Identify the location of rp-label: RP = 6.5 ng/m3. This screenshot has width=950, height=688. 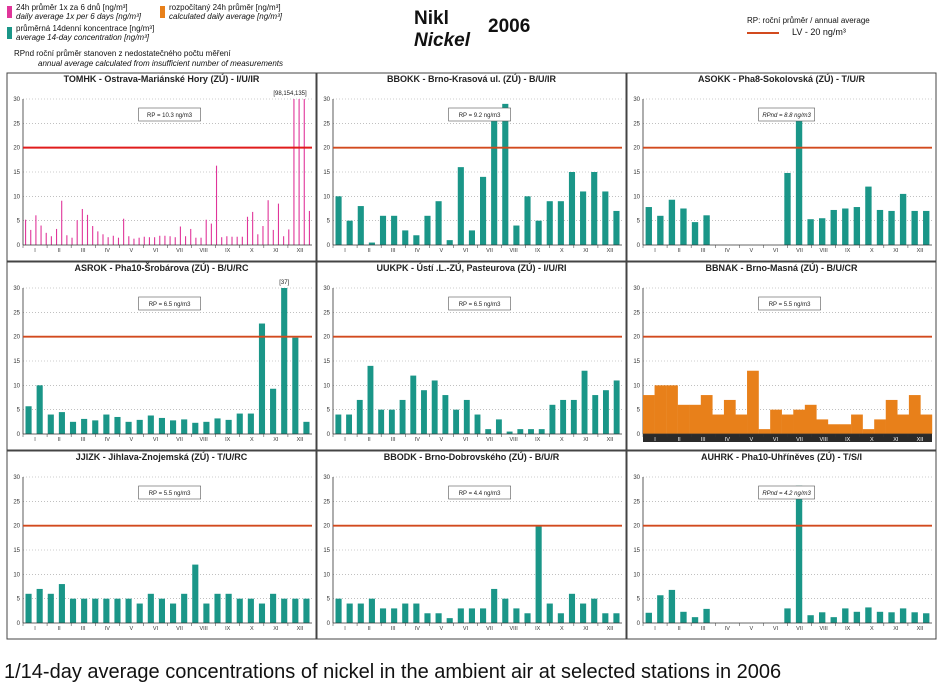
(480, 305).